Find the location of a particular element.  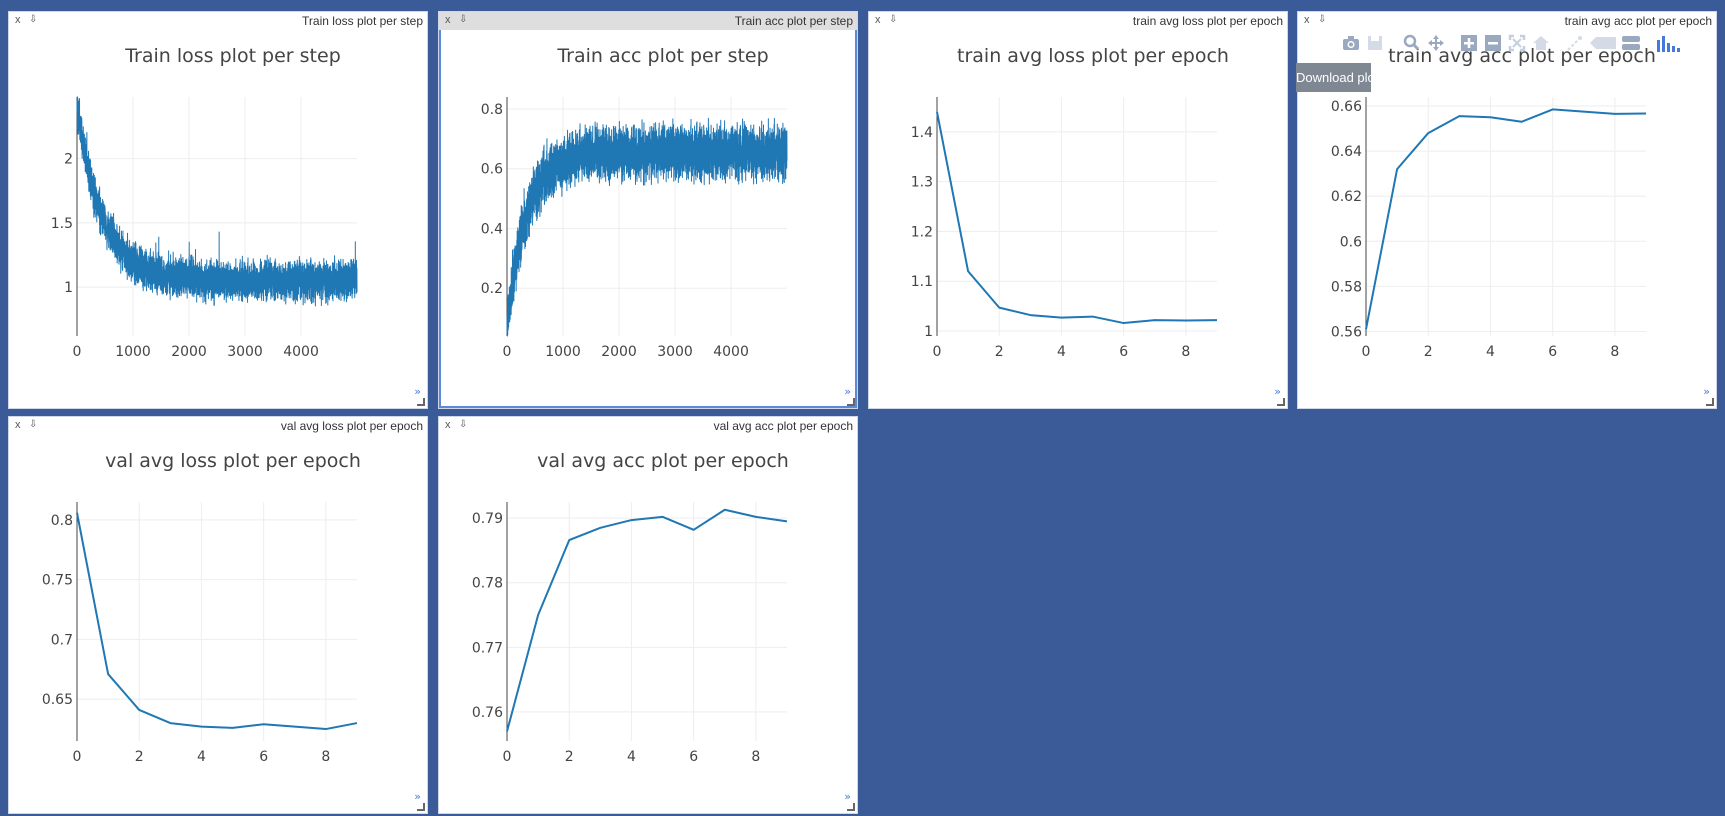

y-tick-label: 0.4 is located at coordinates (492, 229).